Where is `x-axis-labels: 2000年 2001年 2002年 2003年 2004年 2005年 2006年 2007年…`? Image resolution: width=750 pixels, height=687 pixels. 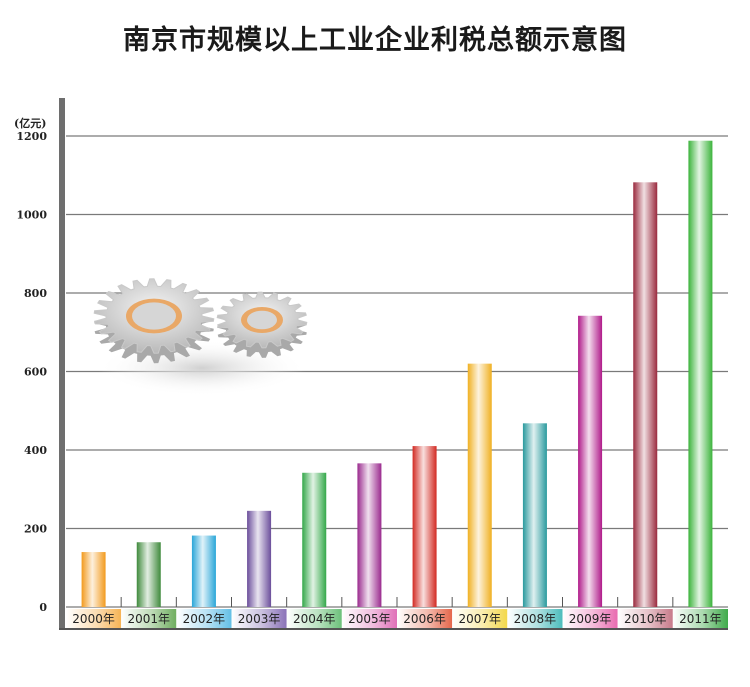 x-axis-labels: 2000年 2001年 2002年 2003年 2004年 2005年 2006年 2007年… is located at coordinates (393, 613).